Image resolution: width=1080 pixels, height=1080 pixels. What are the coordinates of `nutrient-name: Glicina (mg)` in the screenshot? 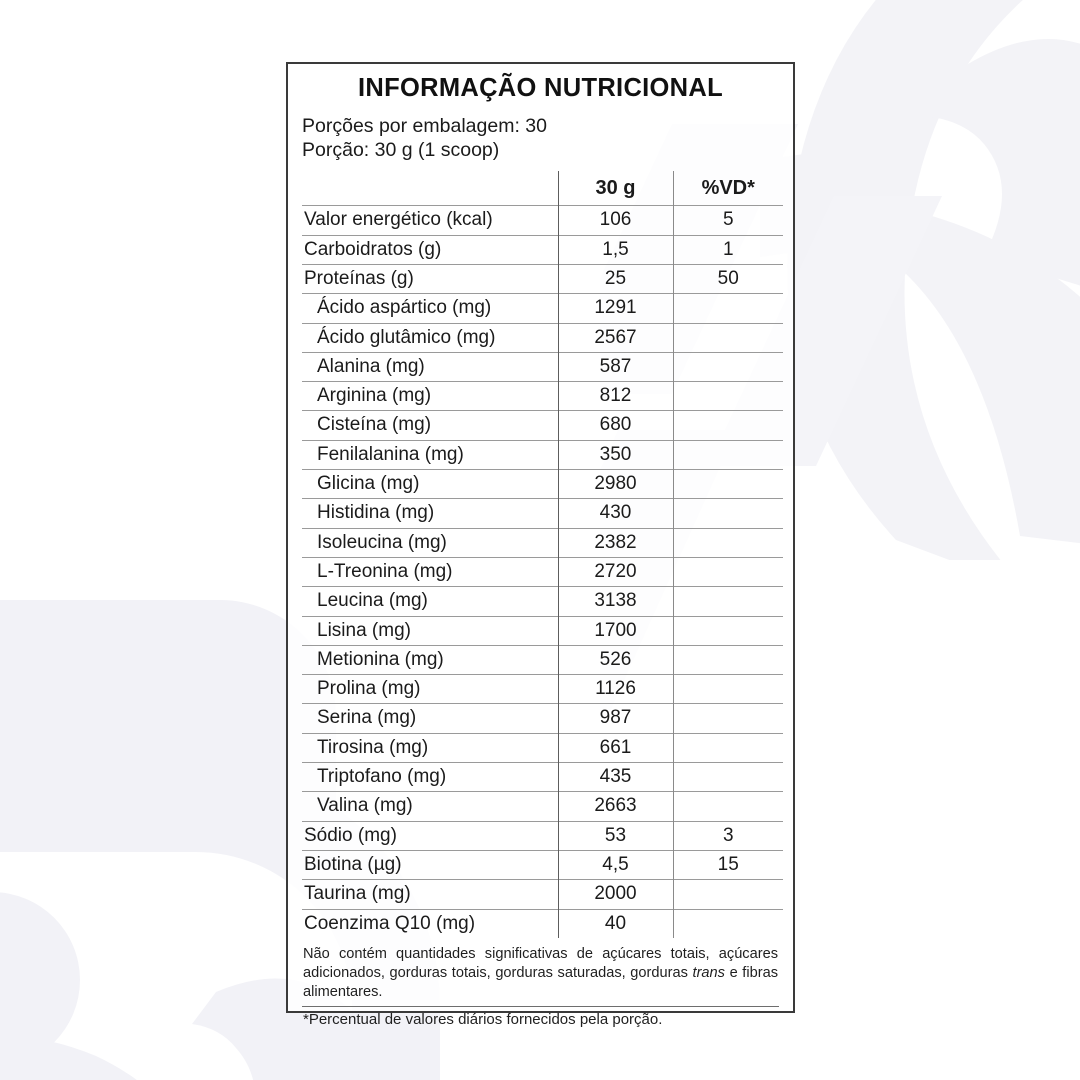 It's located at (430, 484).